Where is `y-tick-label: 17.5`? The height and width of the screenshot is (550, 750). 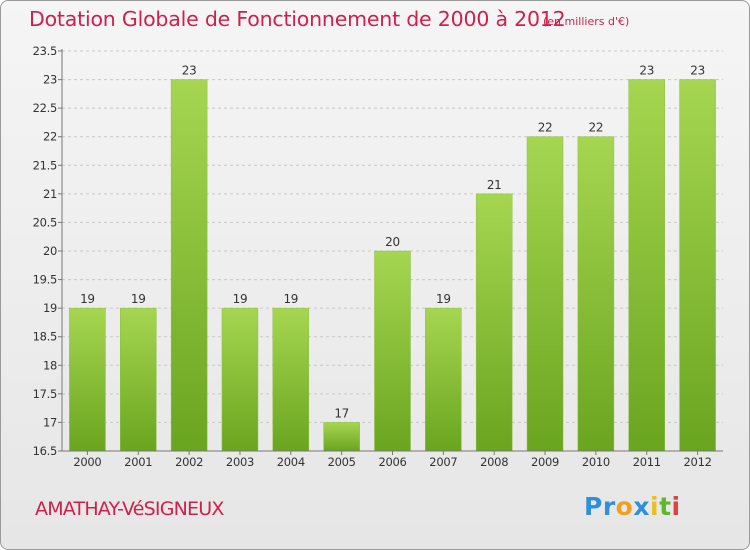
y-tick-label: 17.5 is located at coordinates (45, 394).